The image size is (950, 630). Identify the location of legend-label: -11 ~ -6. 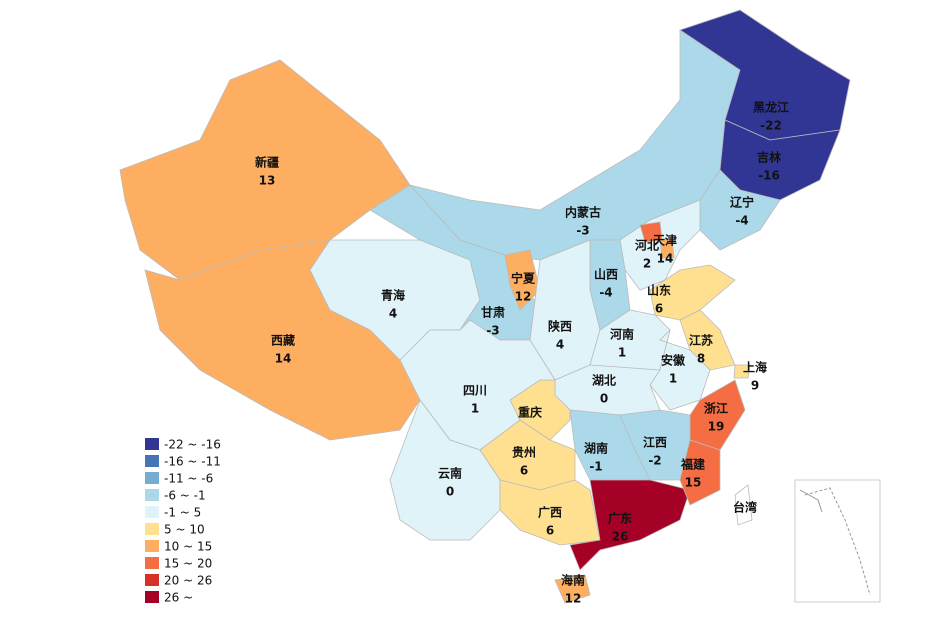
(188, 479).